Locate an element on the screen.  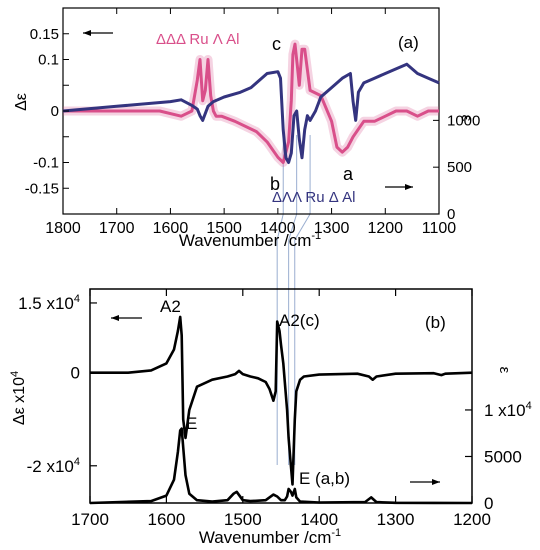
annotation-A2: A2 is located at coordinates (170, 306).